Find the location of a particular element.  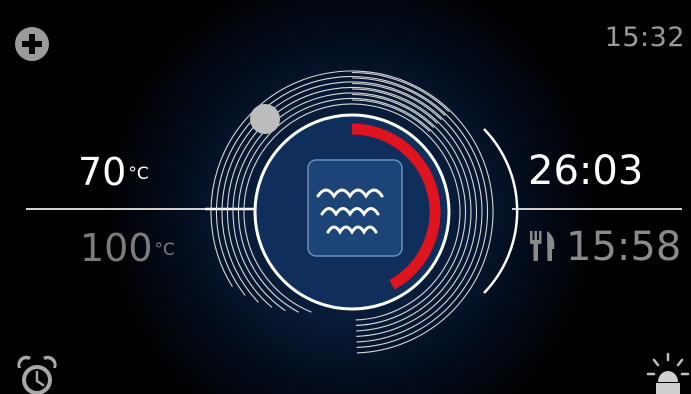

cutlery-icon is located at coordinates (542, 246).